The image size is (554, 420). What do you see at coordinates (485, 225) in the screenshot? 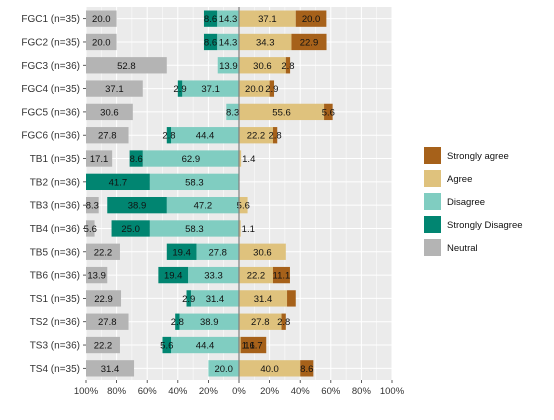
I see `legend-label: Strongly Disagree` at bounding box center [485, 225].